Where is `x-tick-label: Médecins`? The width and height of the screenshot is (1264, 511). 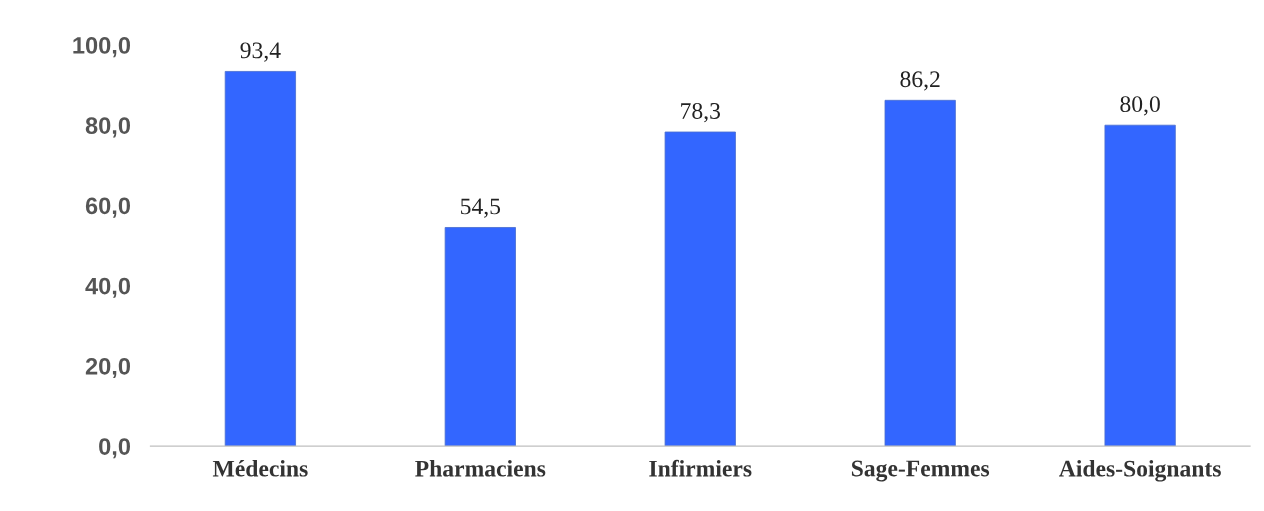 x-tick-label: Médecins is located at coordinates (260, 468).